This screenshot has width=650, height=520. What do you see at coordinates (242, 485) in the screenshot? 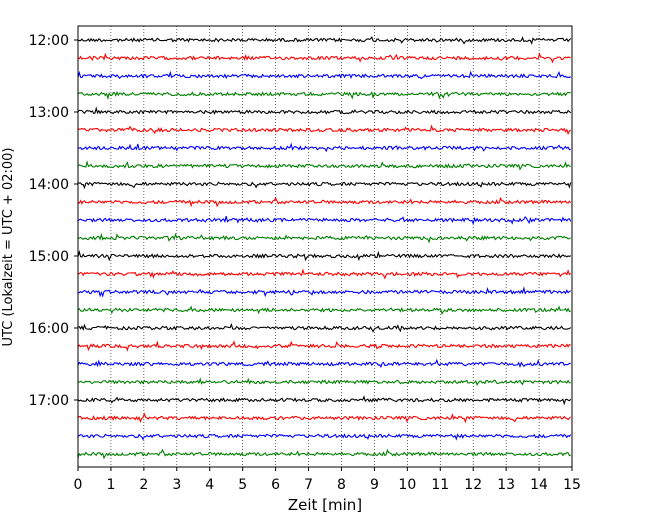
I see `x-tick-label: 5` at bounding box center [242, 485].